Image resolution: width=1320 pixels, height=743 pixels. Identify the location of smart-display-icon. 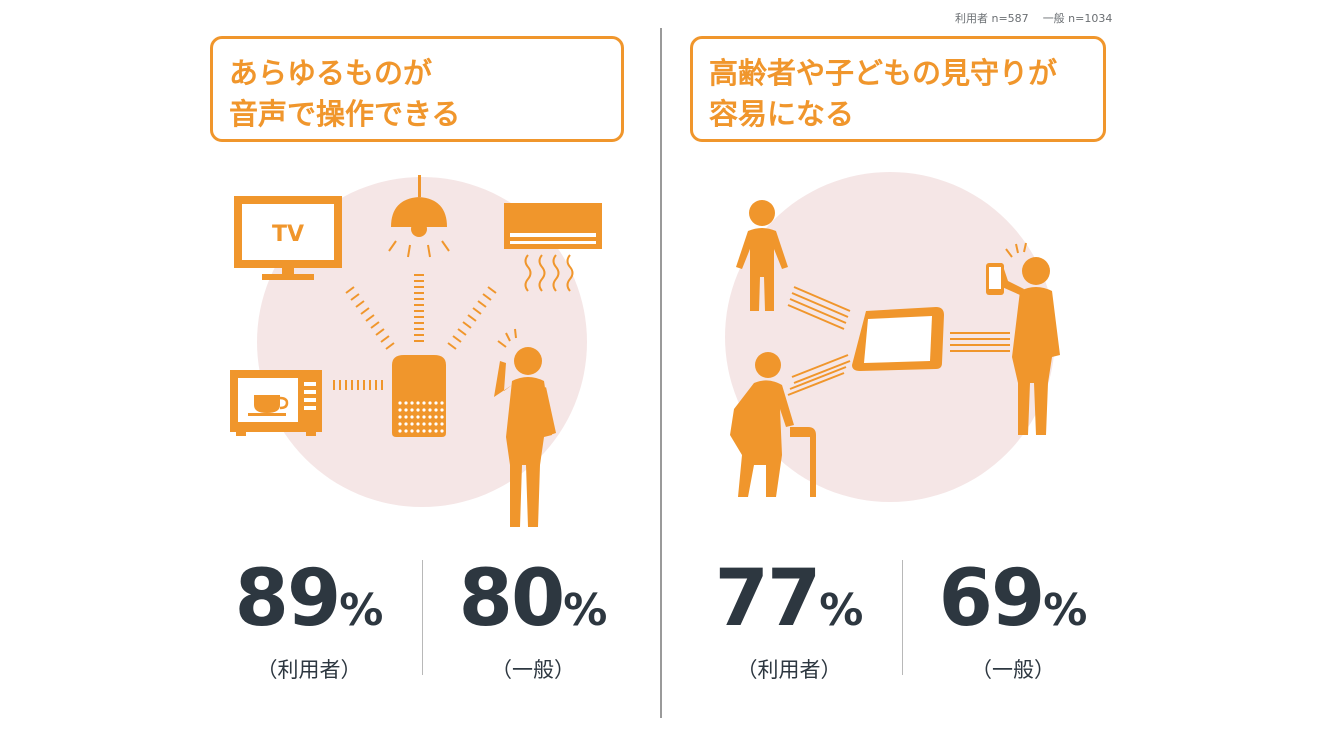
(898, 339).